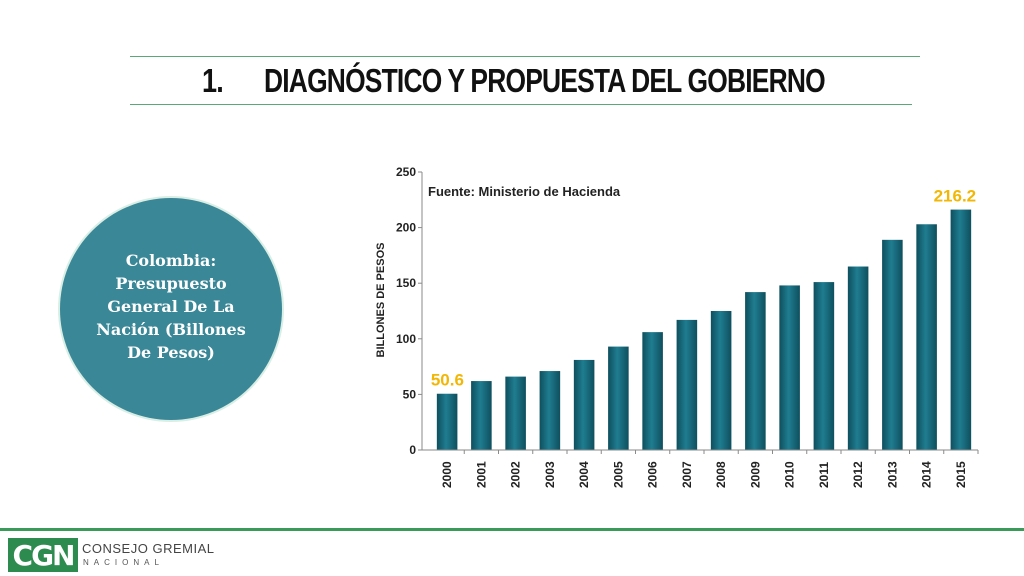 This screenshot has height=576, width=1024. What do you see at coordinates (687, 474) in the screenshot?
I see `x-tick-label-2007: 2007` at bounding box center [687, 474].